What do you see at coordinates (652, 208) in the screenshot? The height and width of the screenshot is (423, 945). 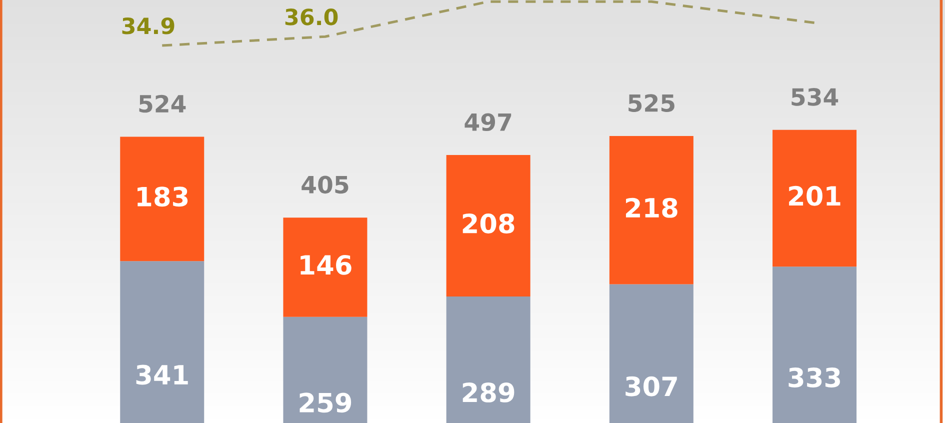 I see `data-label: 218` at bounding box center [652, 208].